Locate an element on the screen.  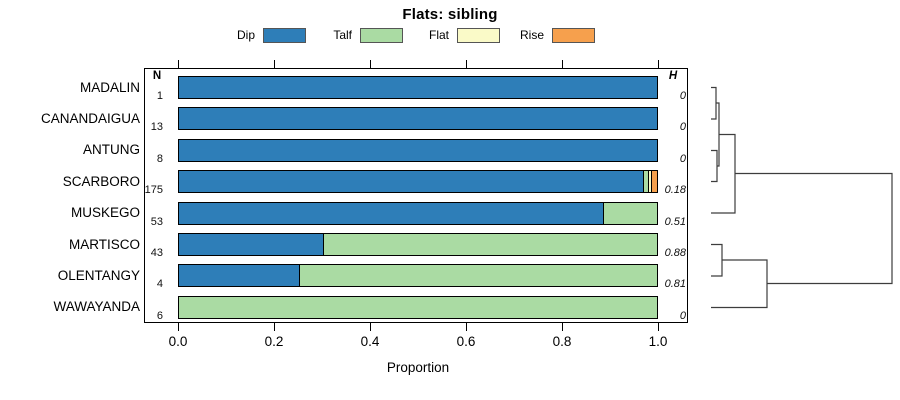
stacked-bar-scarboro is located at coordinates (418, 182).